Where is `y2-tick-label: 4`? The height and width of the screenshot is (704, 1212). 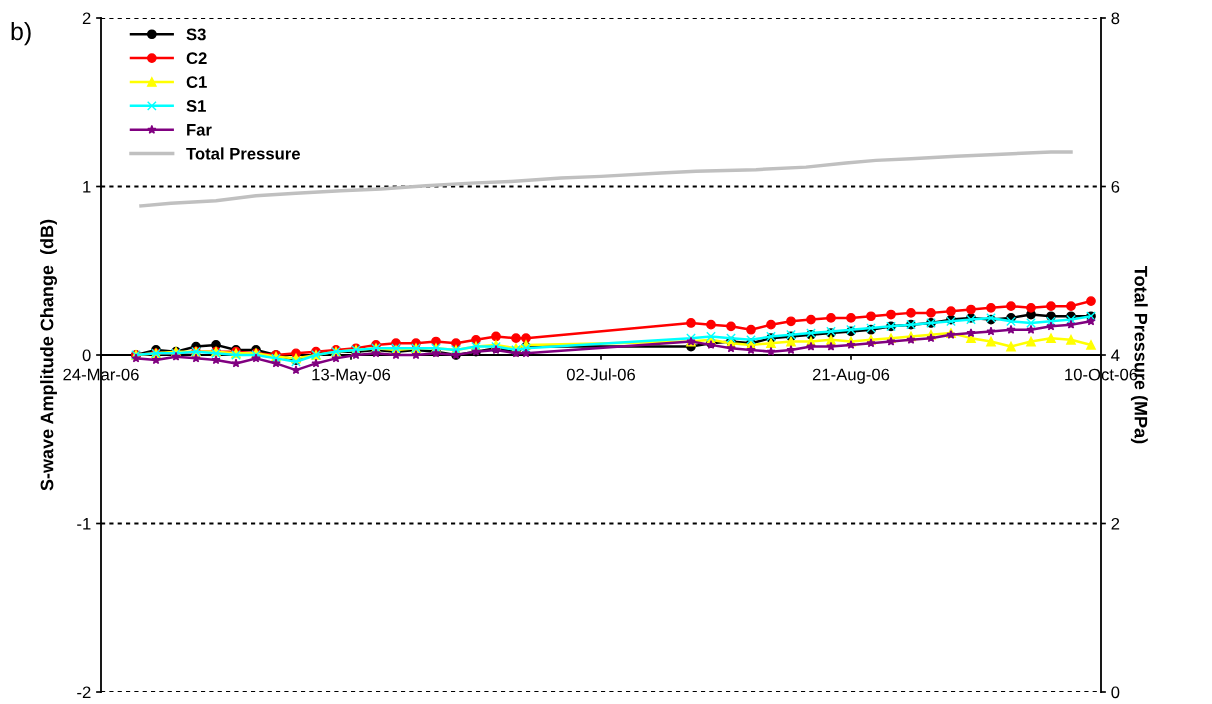 y2-tick-label: 4 is located at coordinates (1115, 355).